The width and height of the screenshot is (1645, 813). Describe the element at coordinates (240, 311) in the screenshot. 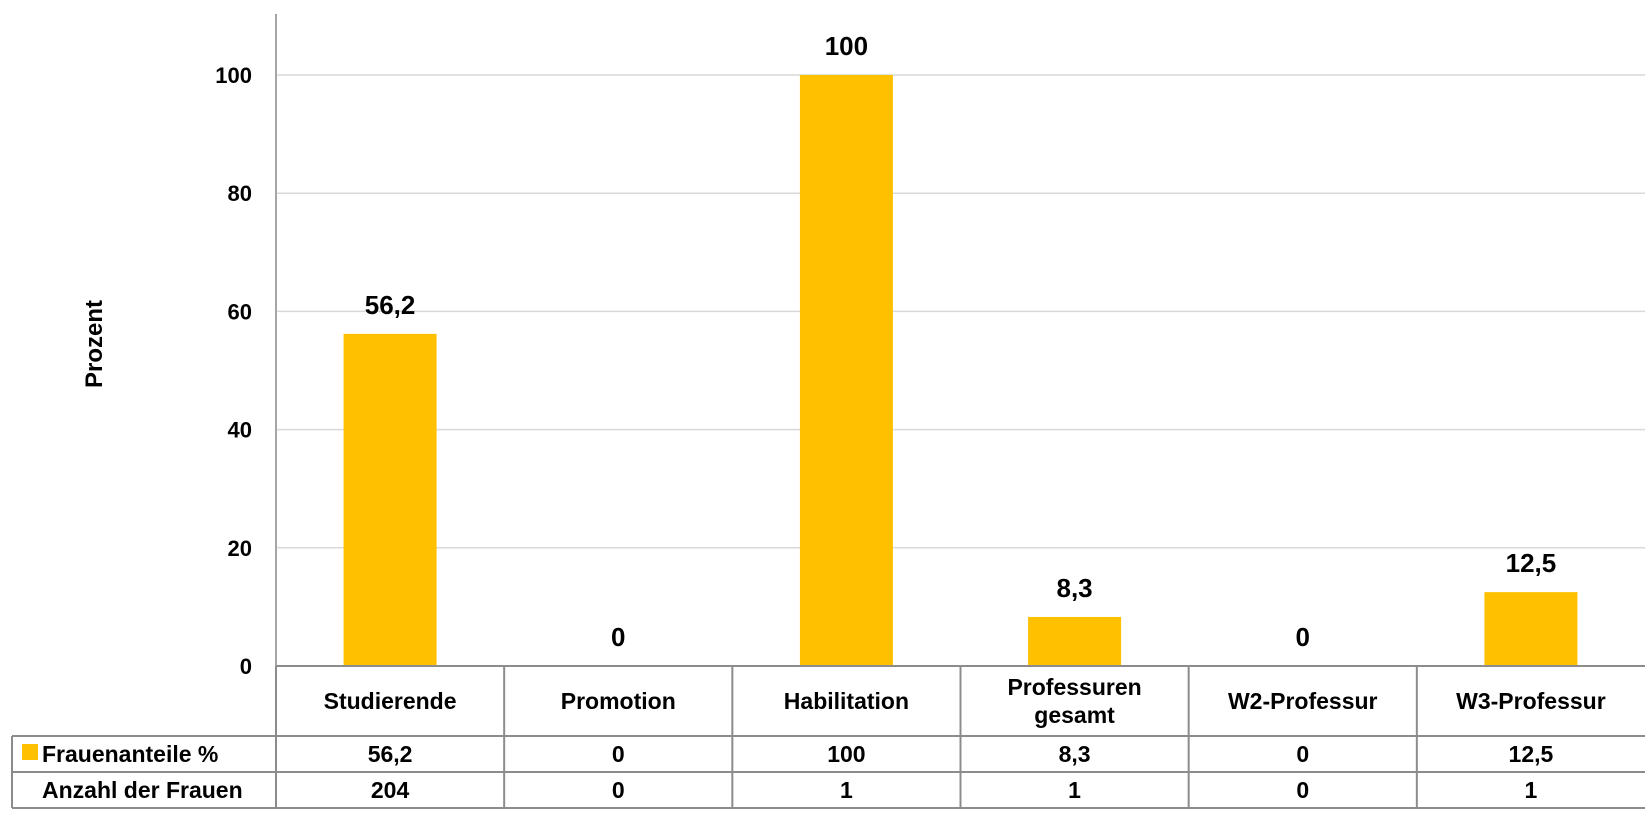

I see `y-tick-label: 60` at that location.